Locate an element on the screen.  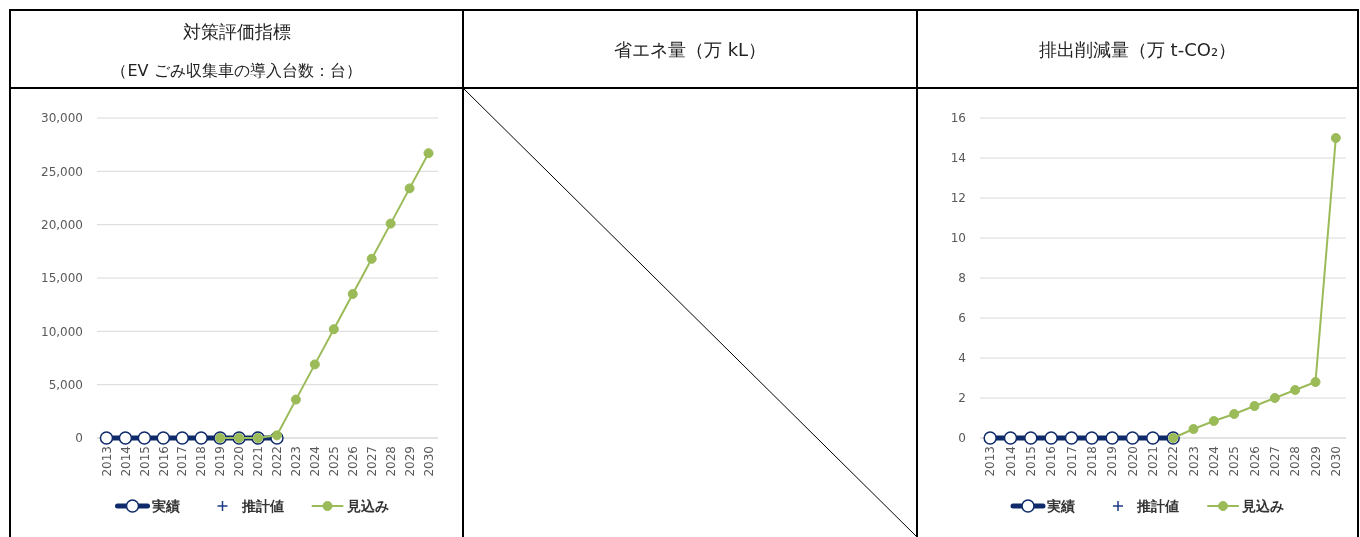
y-tick-label: 20,000 is located at coordinates (62, 224).